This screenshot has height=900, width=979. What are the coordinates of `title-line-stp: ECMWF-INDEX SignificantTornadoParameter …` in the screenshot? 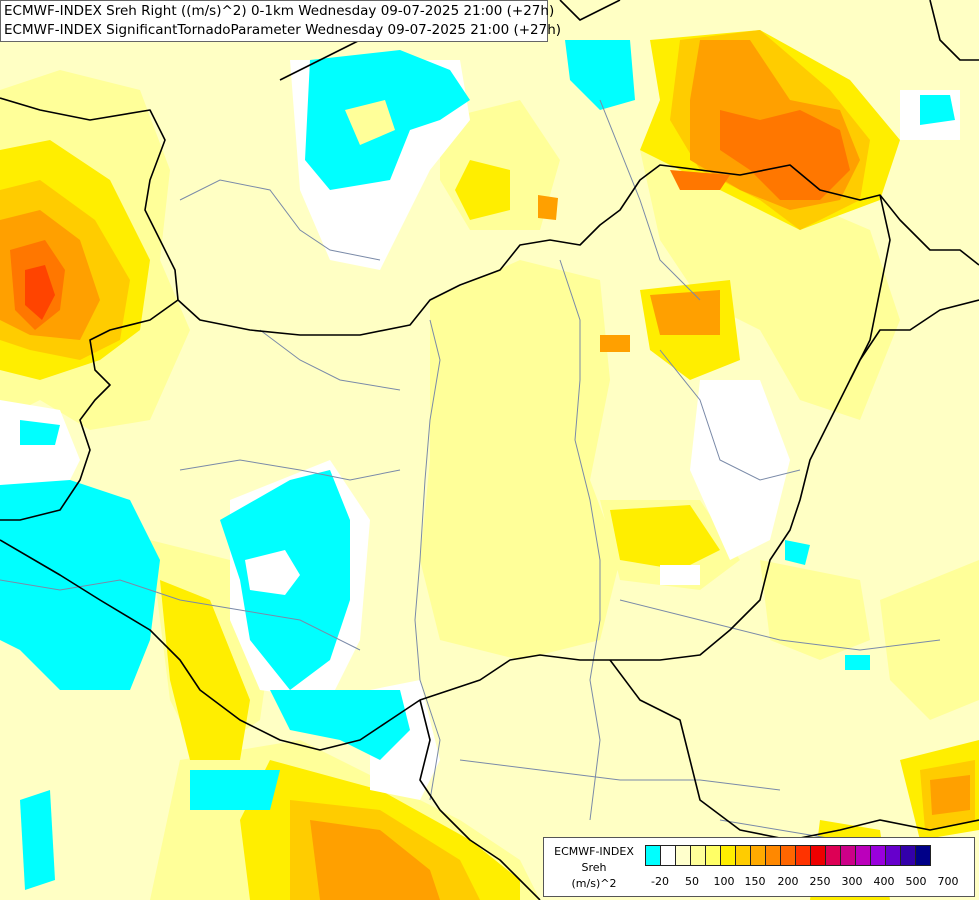 It's located at (283, 30).